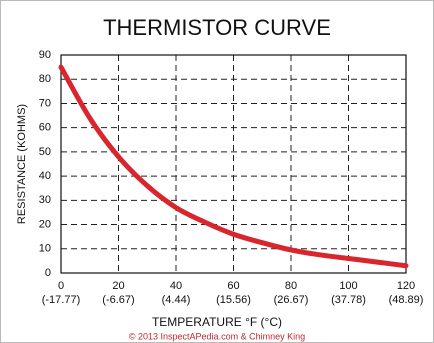  Describe the element at coordinates (348, 286) in the screenshot. I see `x-tick-label: 100` at that location.